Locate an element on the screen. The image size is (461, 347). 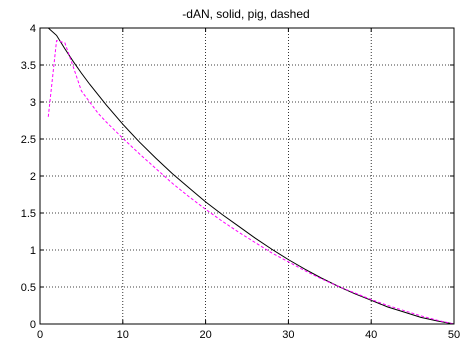
y-tick-label: 3.5 is located at coordinates (28, 66).